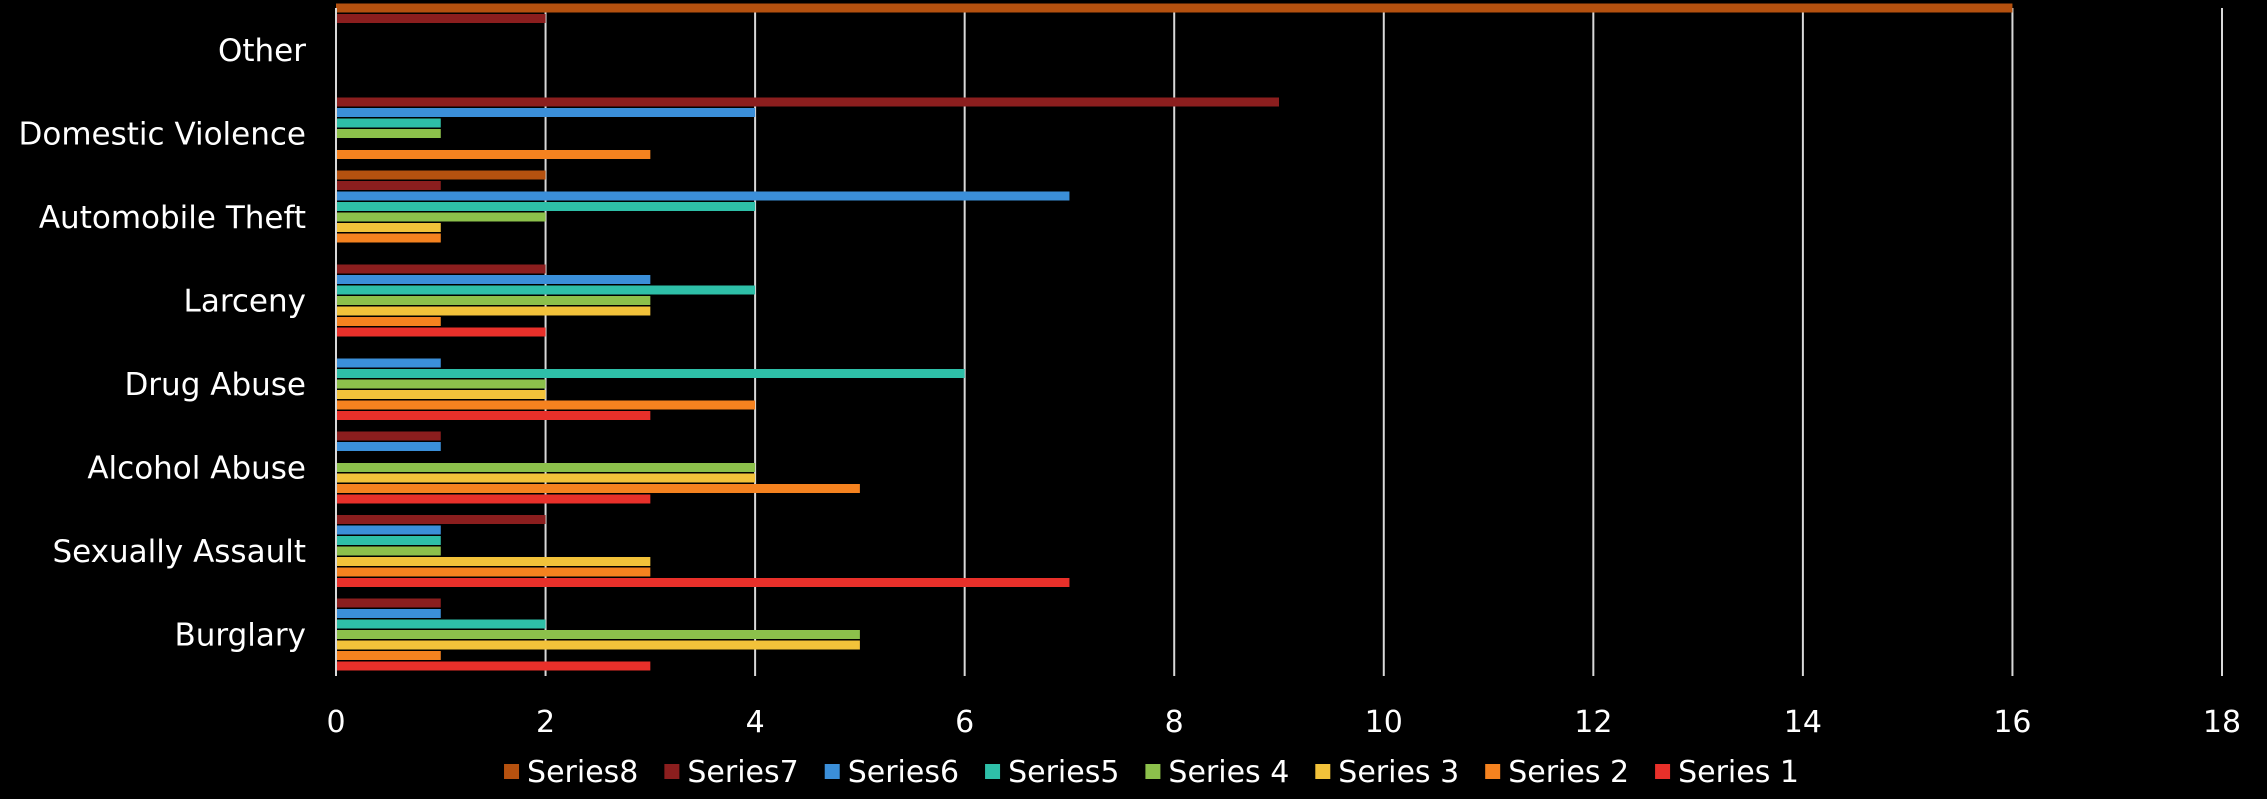 The height and width of the screenshot is (799, 2267). What do you see at coordinates (1398, 772) in the screenshot?
I see `legend-label: Series 3` at bounding box center [1398, 772].